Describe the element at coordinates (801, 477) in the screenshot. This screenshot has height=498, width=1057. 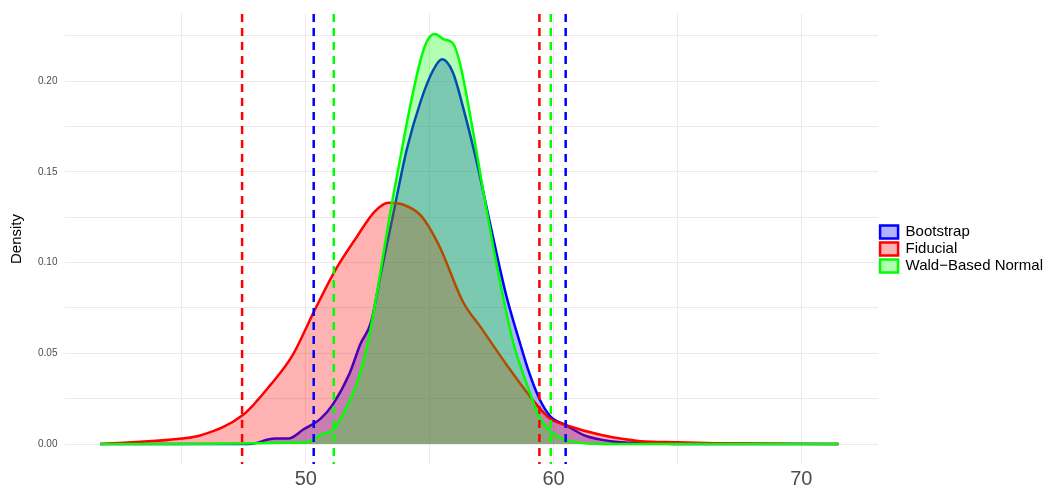
I see `x-tick-label: 70` at that location.